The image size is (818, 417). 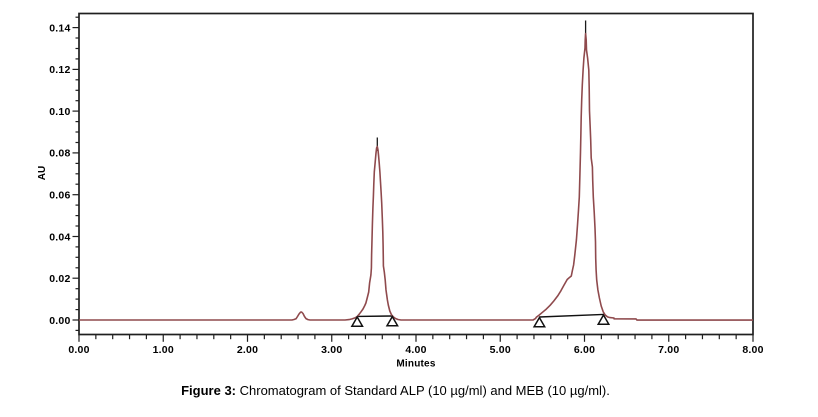 What do you see at coordinates (500, 350) in the screenshot?
I see `svg-text: 5.00` at bounding box center [500, 350].